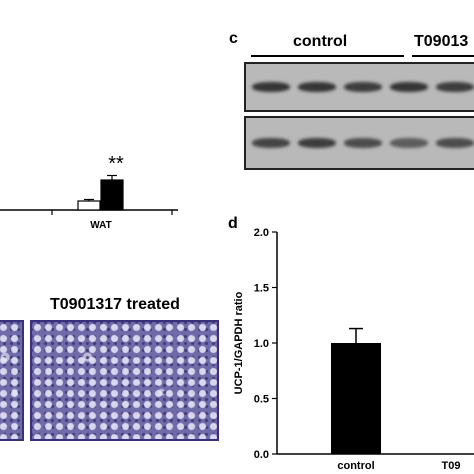 Image resolution: width=474 pixels, height=474 pixels. What do you see at coordinates (261, 455) in the screenshot?
I see `y-tick-label: 0.0` at bounding box center [261, 455].